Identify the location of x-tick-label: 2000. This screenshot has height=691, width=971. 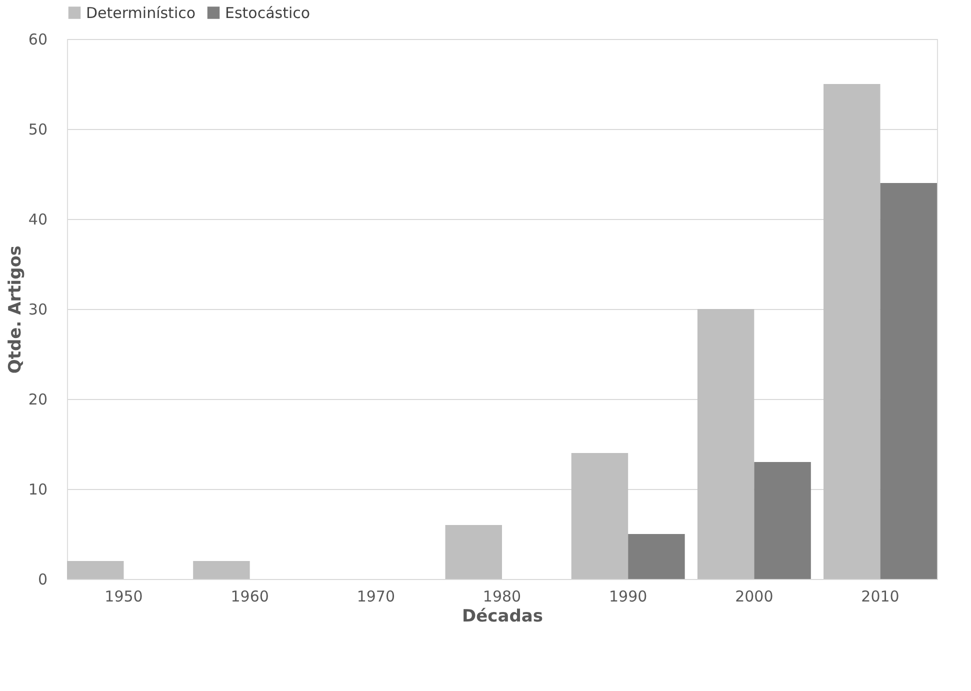
(754, 597).